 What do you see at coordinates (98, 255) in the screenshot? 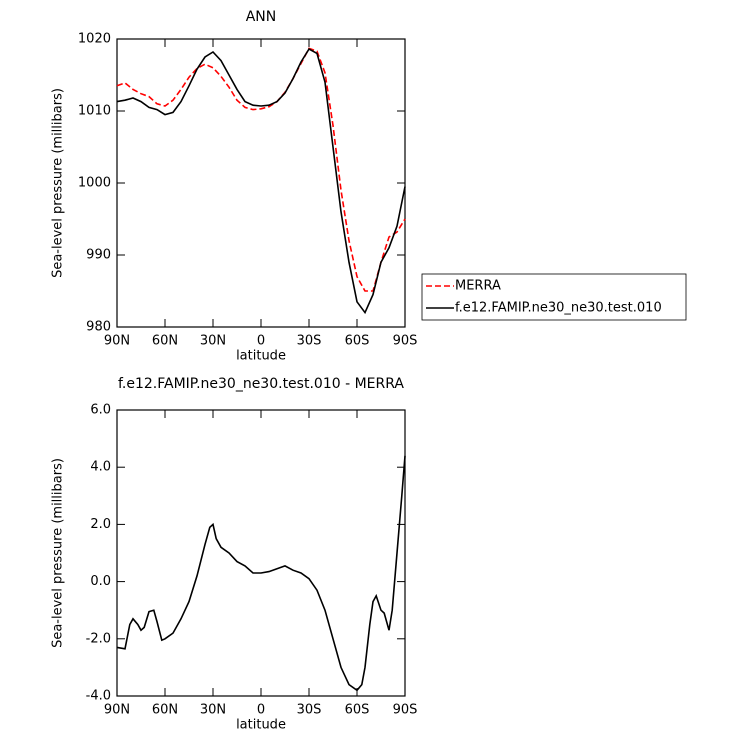
I see `y-tick-label: 990` at bounding box center [98, 255].